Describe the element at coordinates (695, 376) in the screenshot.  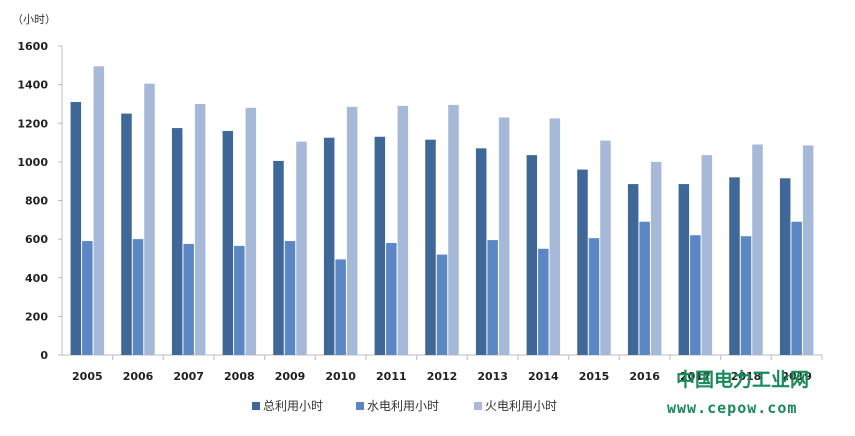
I see `x-tick-label: 2017` at that location.